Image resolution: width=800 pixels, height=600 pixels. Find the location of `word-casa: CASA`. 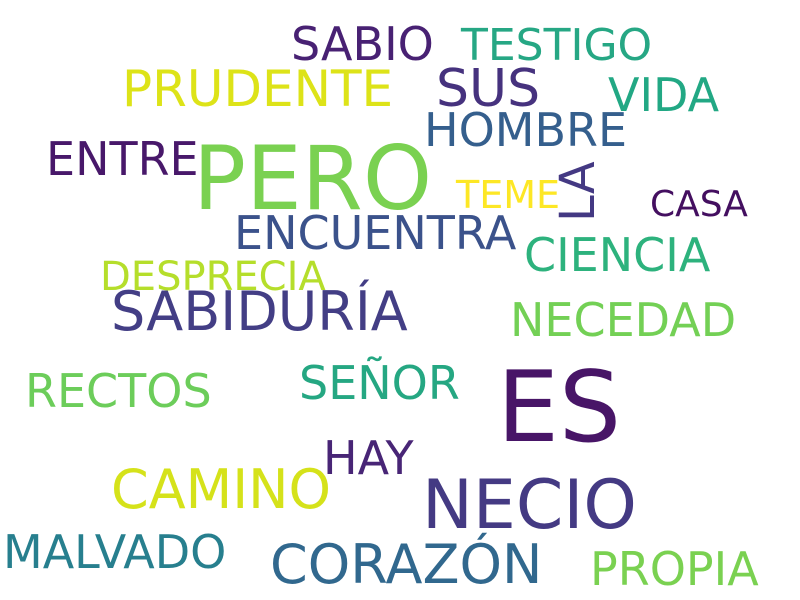

word-casa: CASA is located at coordinates (699, 204).